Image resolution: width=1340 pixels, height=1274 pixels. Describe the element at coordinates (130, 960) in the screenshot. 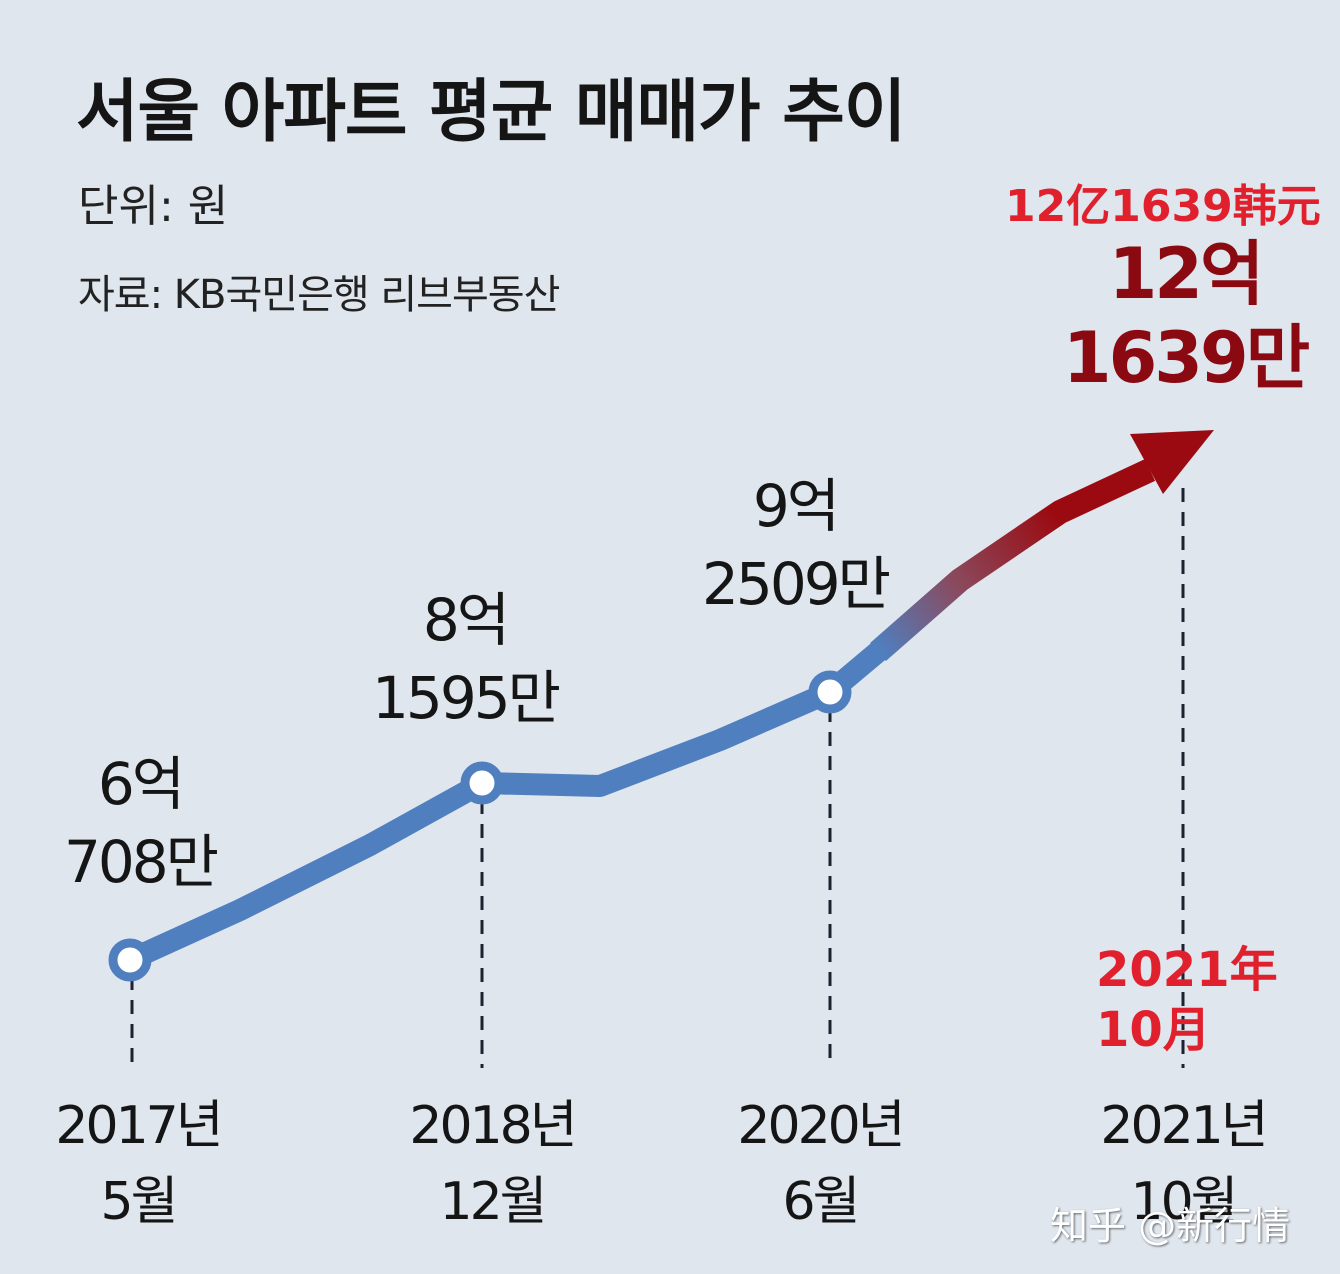

I see `marker-2017` at that location.